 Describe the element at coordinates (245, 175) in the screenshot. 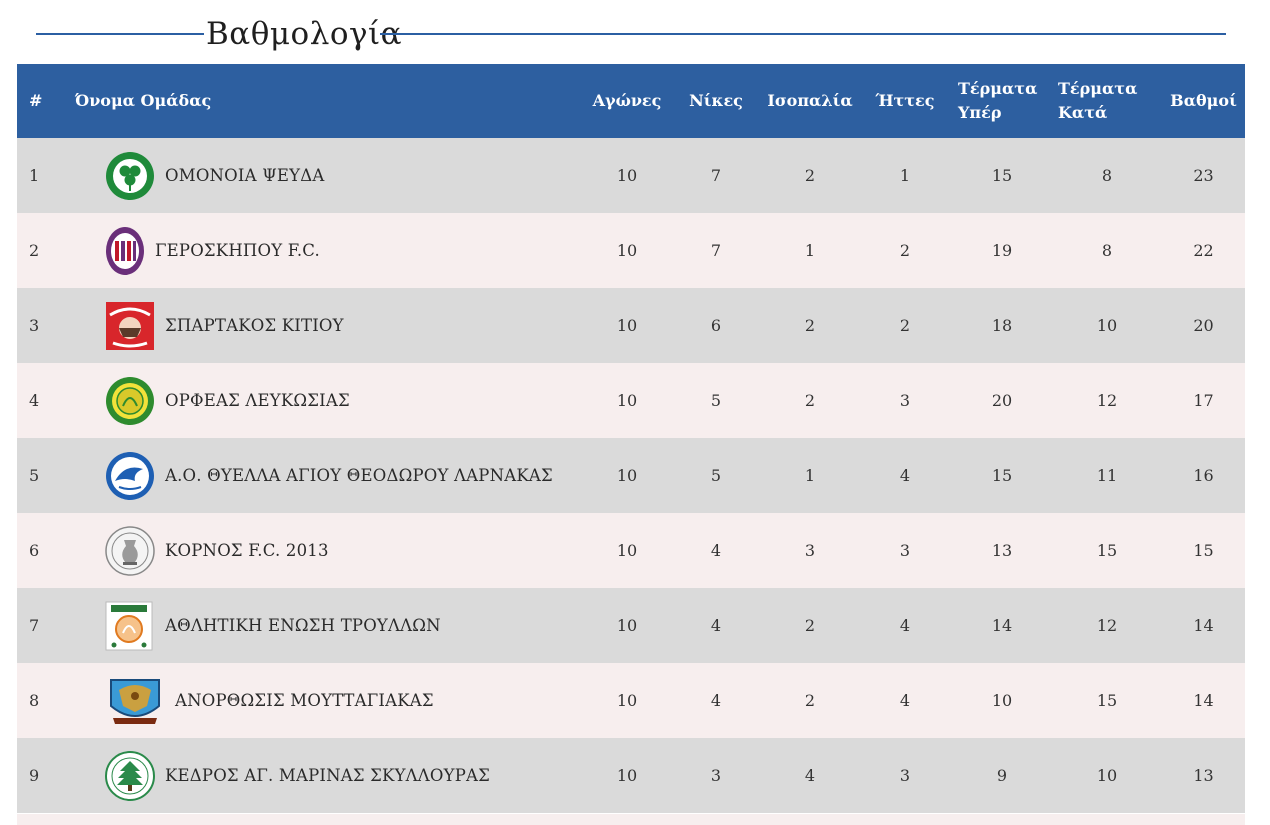

I see `team-name: ΟΜΟΝΟΙΑ ΨΕΥΔΑ` at that location.